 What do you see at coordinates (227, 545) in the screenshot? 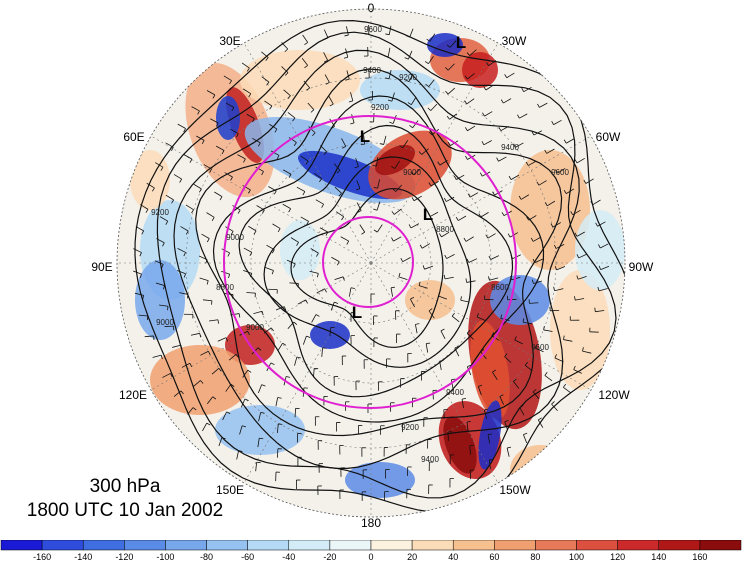
I see `colorbar-box` at bounding box center [227, 545].